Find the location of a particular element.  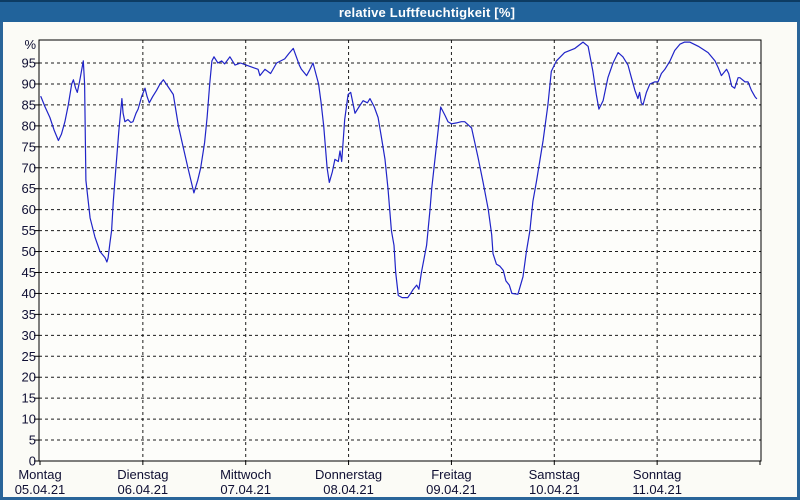

window-title: relative Luftfeuchtigkeit [%] is located at coordinates (427, 12).